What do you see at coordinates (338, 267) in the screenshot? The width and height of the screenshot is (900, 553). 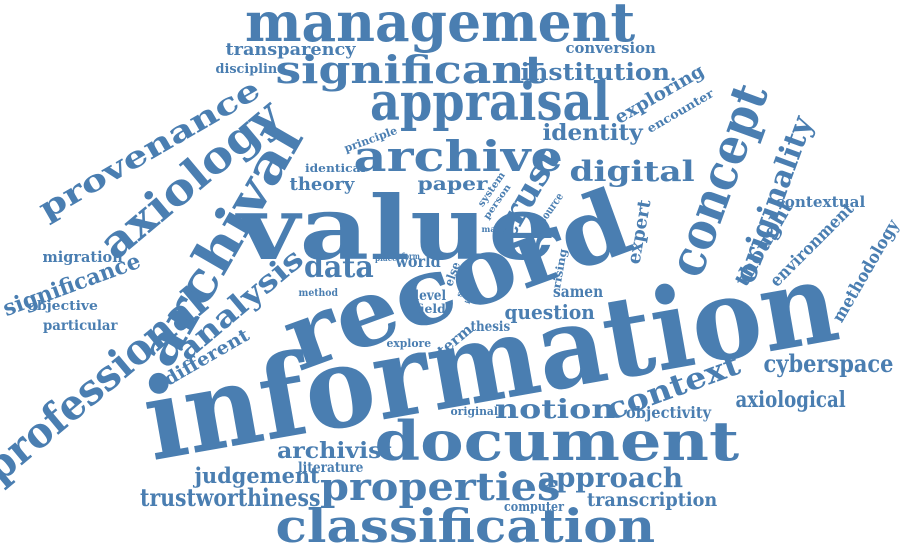 I see `word-data: data` at bounding box center [338, 267].